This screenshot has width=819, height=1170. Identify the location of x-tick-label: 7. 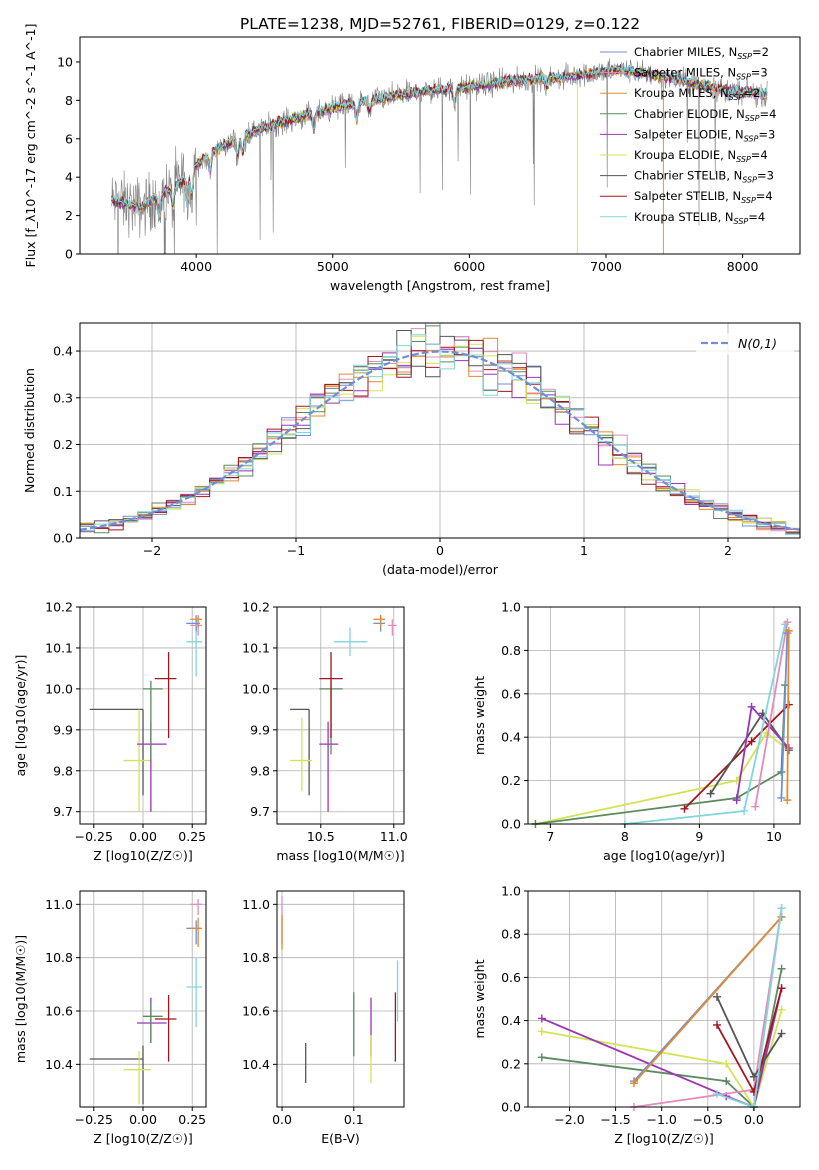
(550, 836).